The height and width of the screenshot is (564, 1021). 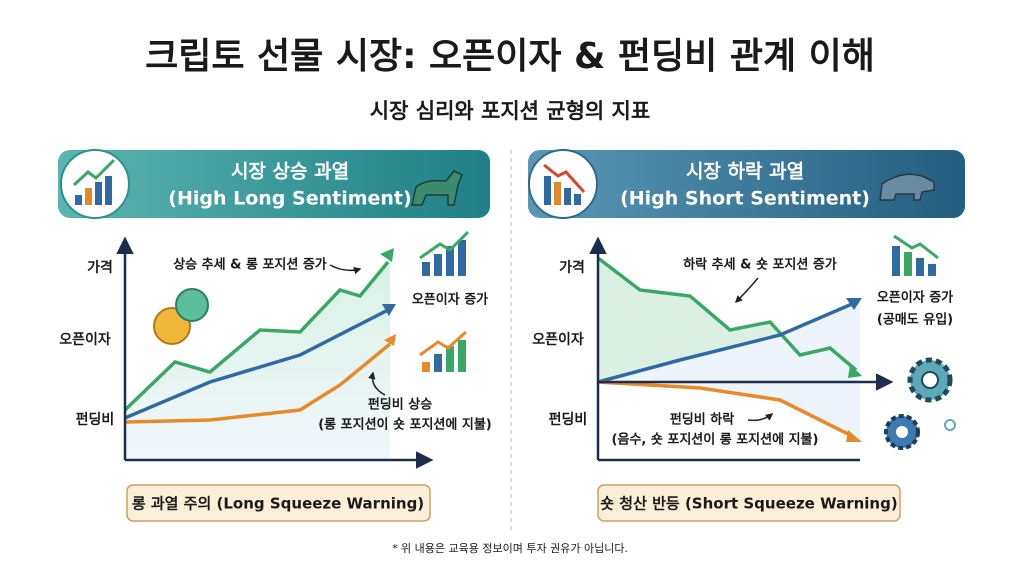 What do you see at coordinates (745, 172) in the screenshot?
I see `header-title: 시장 하락 과열` at bounding box center [745, 172].